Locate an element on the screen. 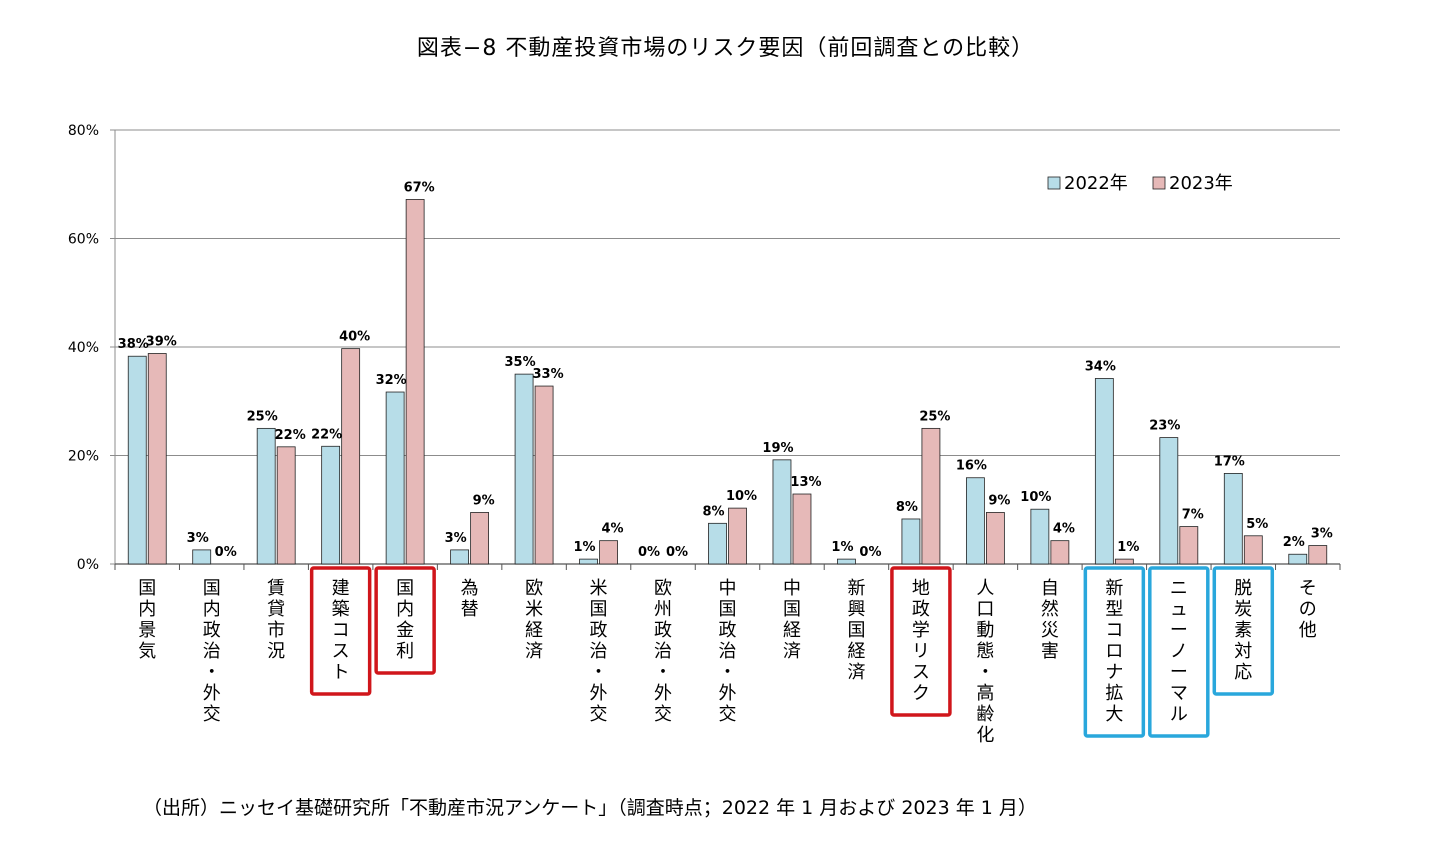 The height and width of the screenshot is (859, 1451). bar-2022年-米国政治・外交 is located at coordinates (588, 561).